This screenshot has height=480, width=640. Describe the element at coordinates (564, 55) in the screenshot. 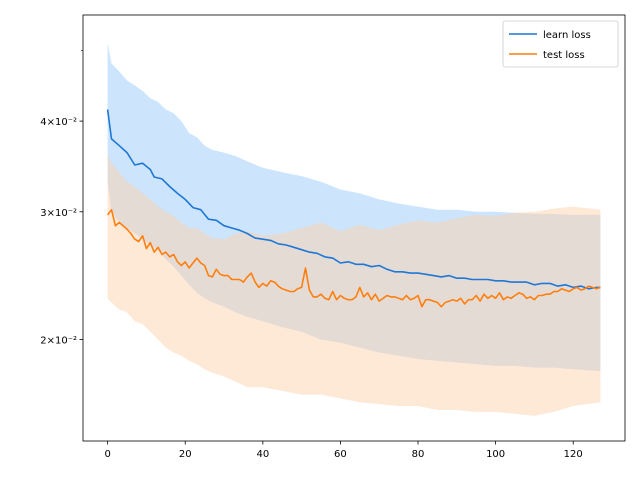

I see `legend-label-test-loss: test loss` at that location.